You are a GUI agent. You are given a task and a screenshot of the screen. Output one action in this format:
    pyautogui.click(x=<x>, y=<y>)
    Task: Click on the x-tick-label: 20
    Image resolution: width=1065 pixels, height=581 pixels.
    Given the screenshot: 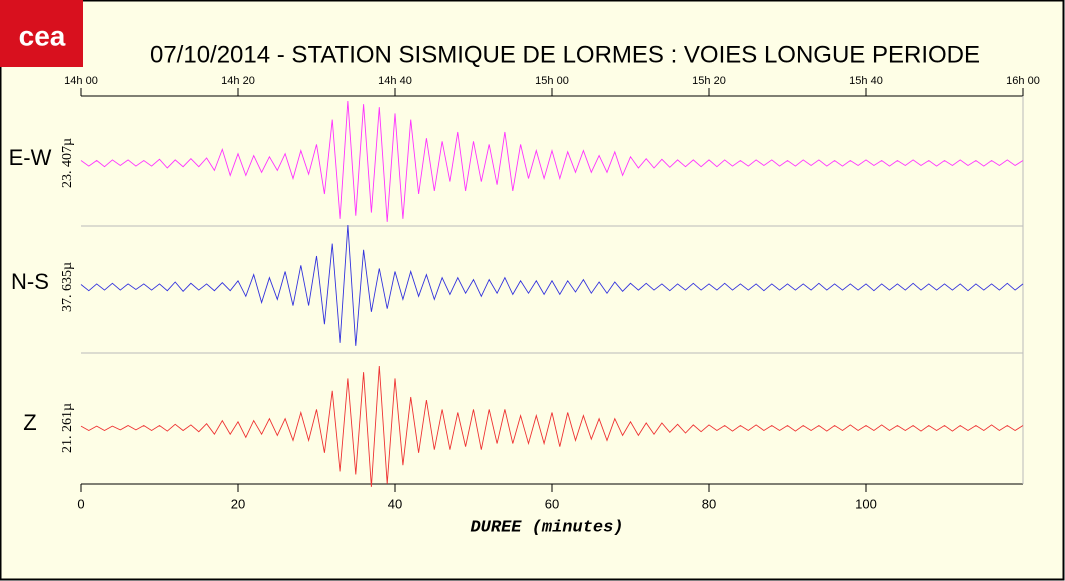 What is the action you would take?
    pyautogui.click(x=238, y=503)
    